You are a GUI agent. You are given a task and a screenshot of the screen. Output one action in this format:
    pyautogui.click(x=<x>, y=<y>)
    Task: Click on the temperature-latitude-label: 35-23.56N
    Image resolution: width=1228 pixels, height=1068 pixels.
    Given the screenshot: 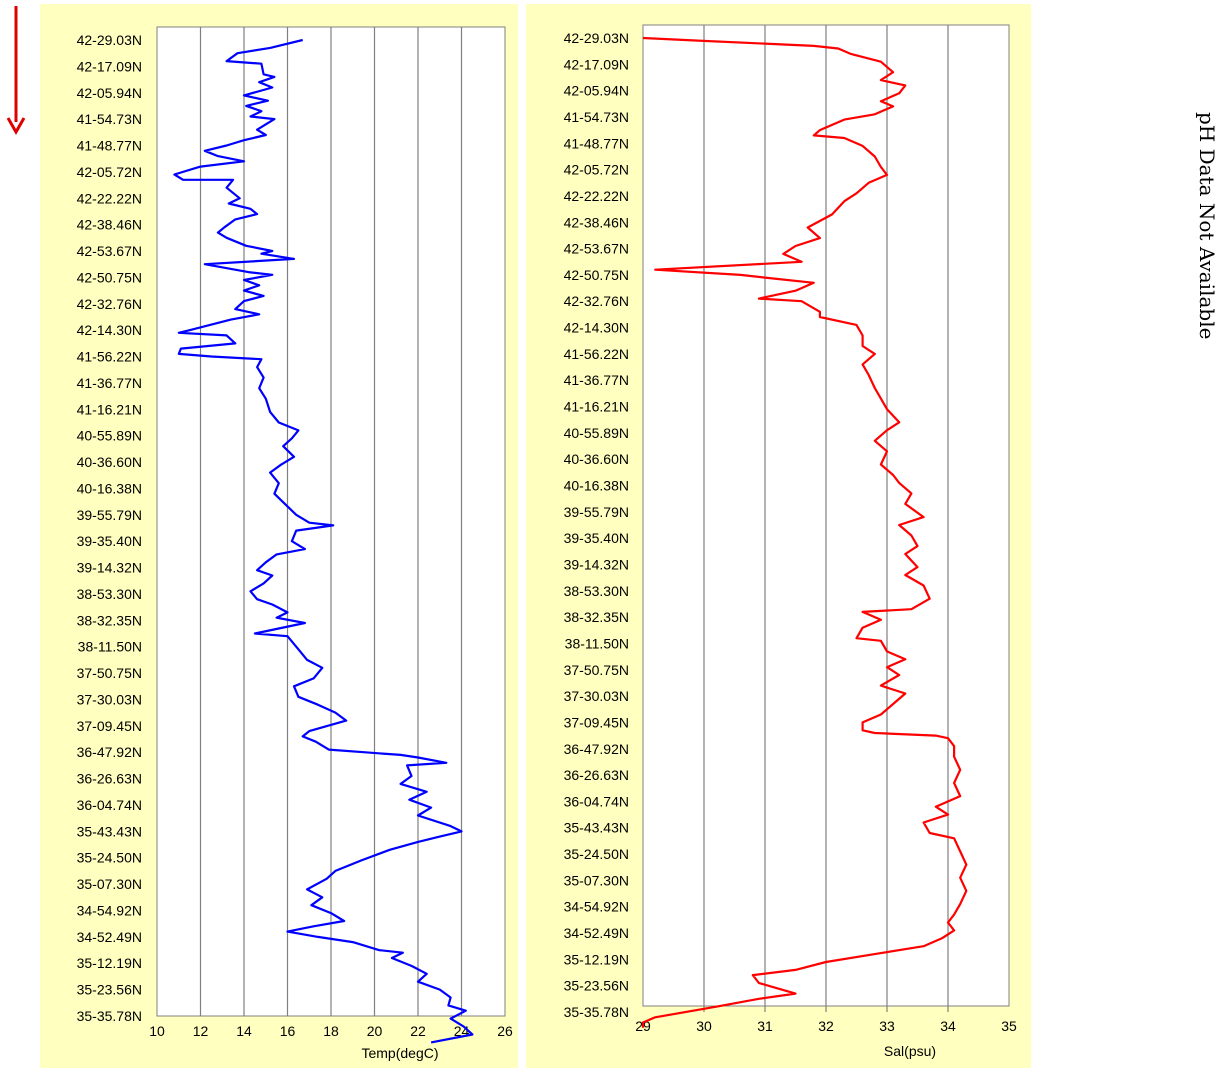 What is the action you would take?
    pyautogui.click(x=109, y=990)
    